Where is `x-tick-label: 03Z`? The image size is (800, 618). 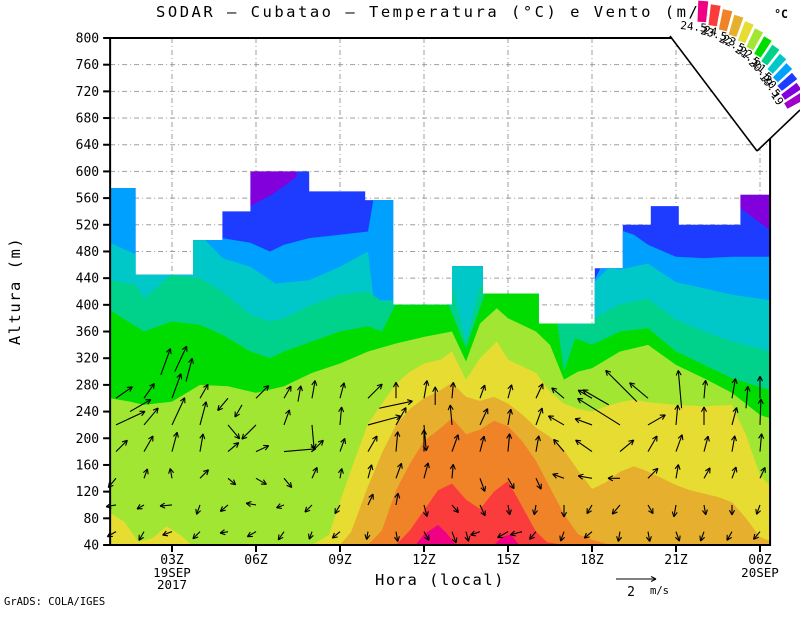 x-tick-label: 03Z is located at coordinates (172, 560).